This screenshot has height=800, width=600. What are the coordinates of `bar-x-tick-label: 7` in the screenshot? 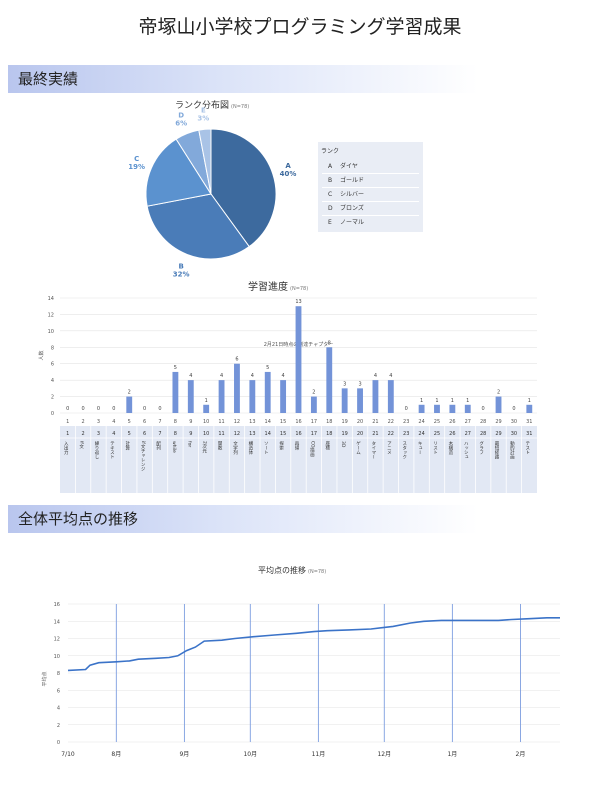 It's located at (159, 422).